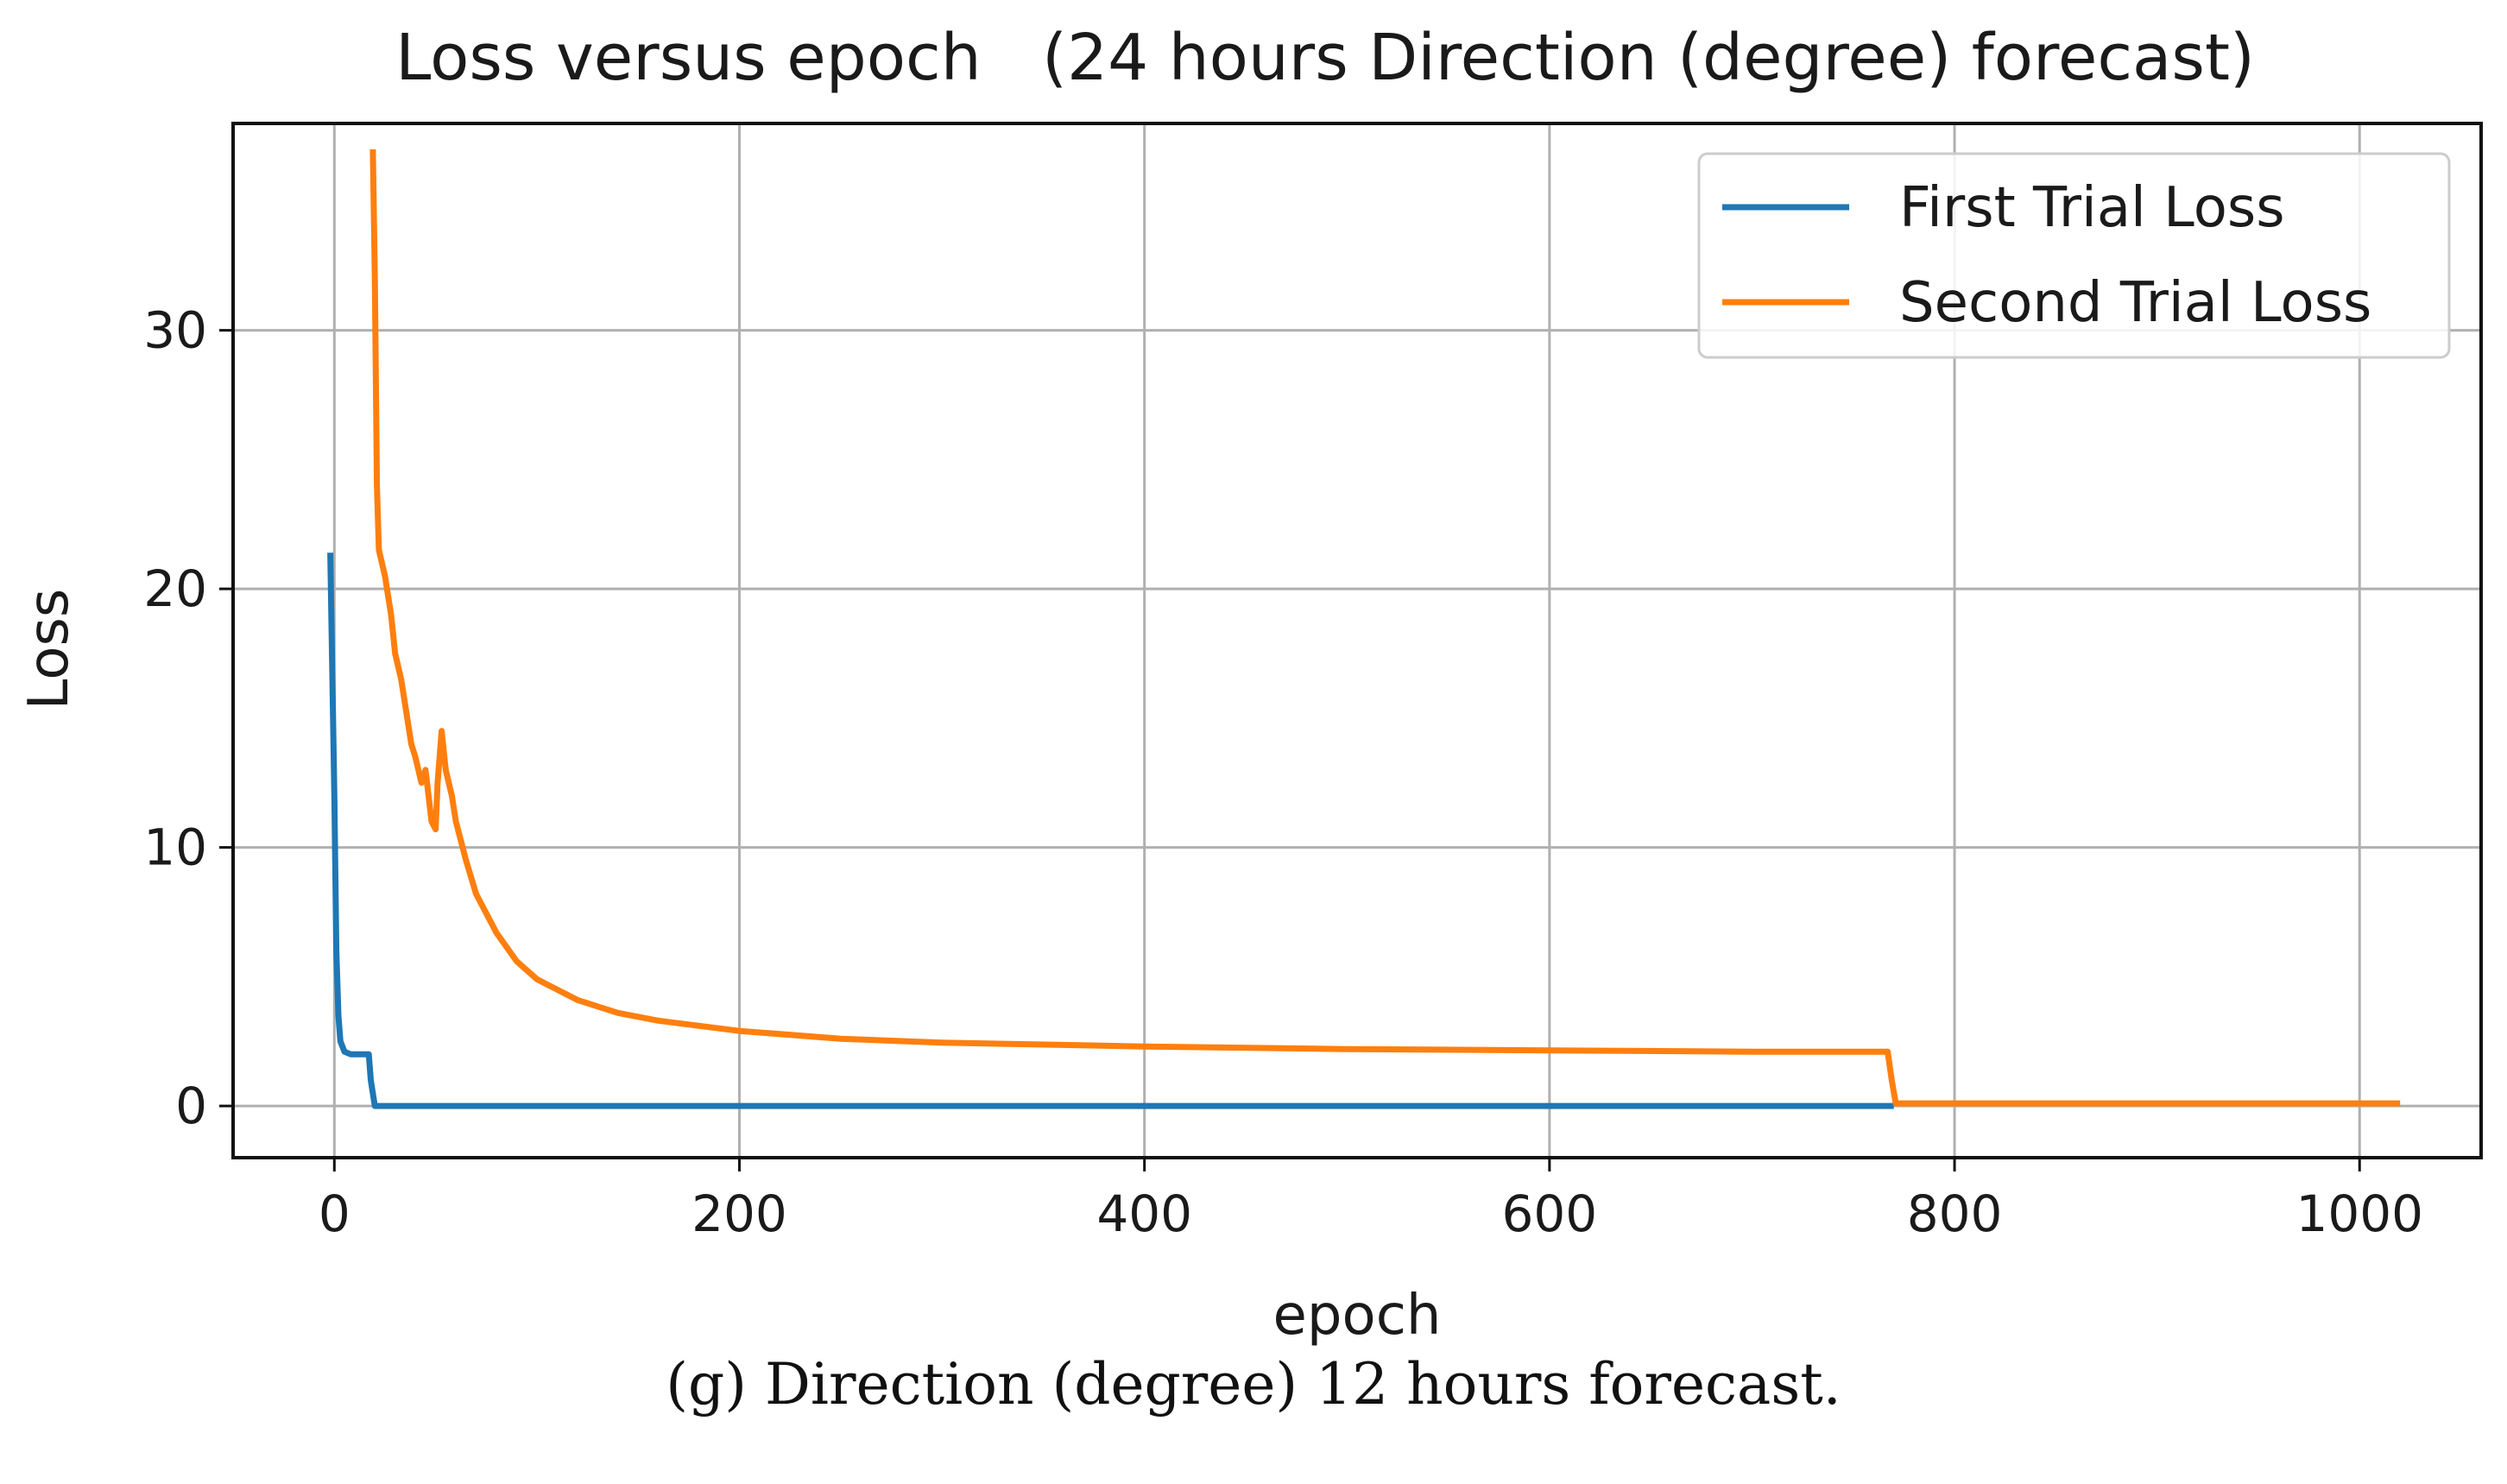 The width and height of the screenshot is (2507, 1484). What do you see at coordinates (1550, 1213) in the screenshot?
I see `x-tick-label-3: 600` at bounding box center [1550, 1213].